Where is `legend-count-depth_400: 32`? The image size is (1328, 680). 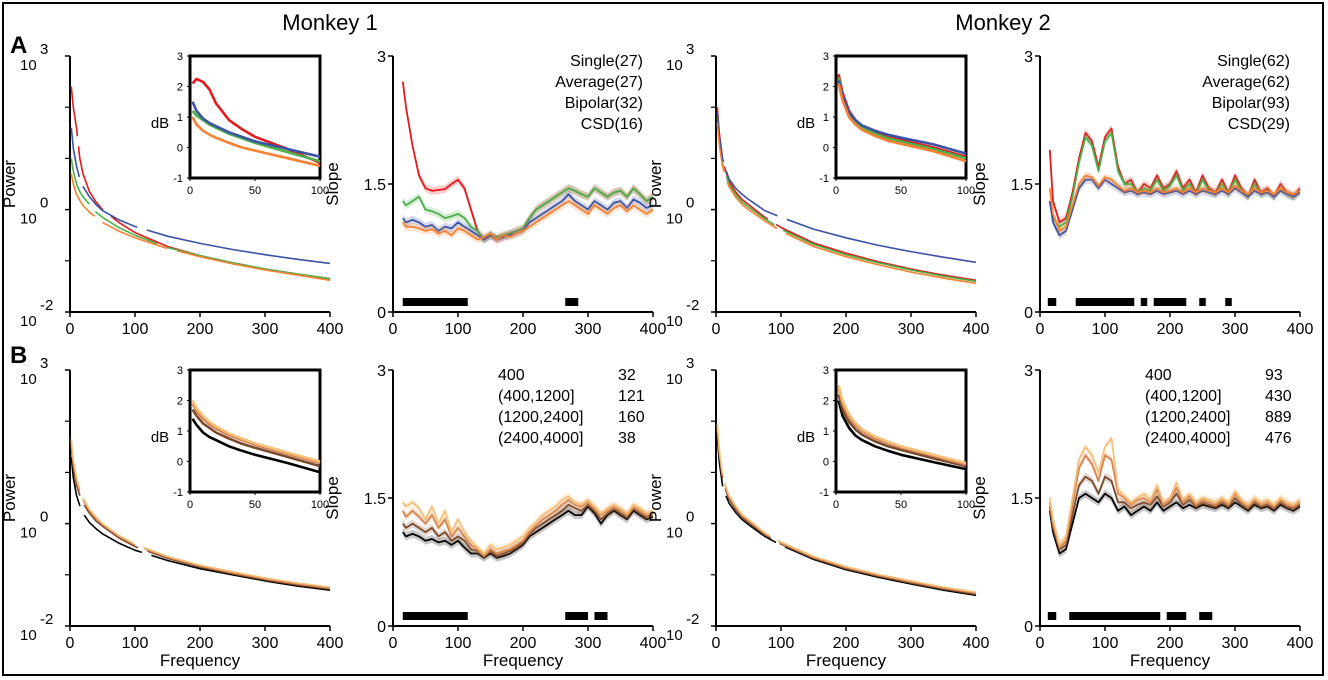
legend-count-depth_400: 32 is located at coordinates (627, 375).